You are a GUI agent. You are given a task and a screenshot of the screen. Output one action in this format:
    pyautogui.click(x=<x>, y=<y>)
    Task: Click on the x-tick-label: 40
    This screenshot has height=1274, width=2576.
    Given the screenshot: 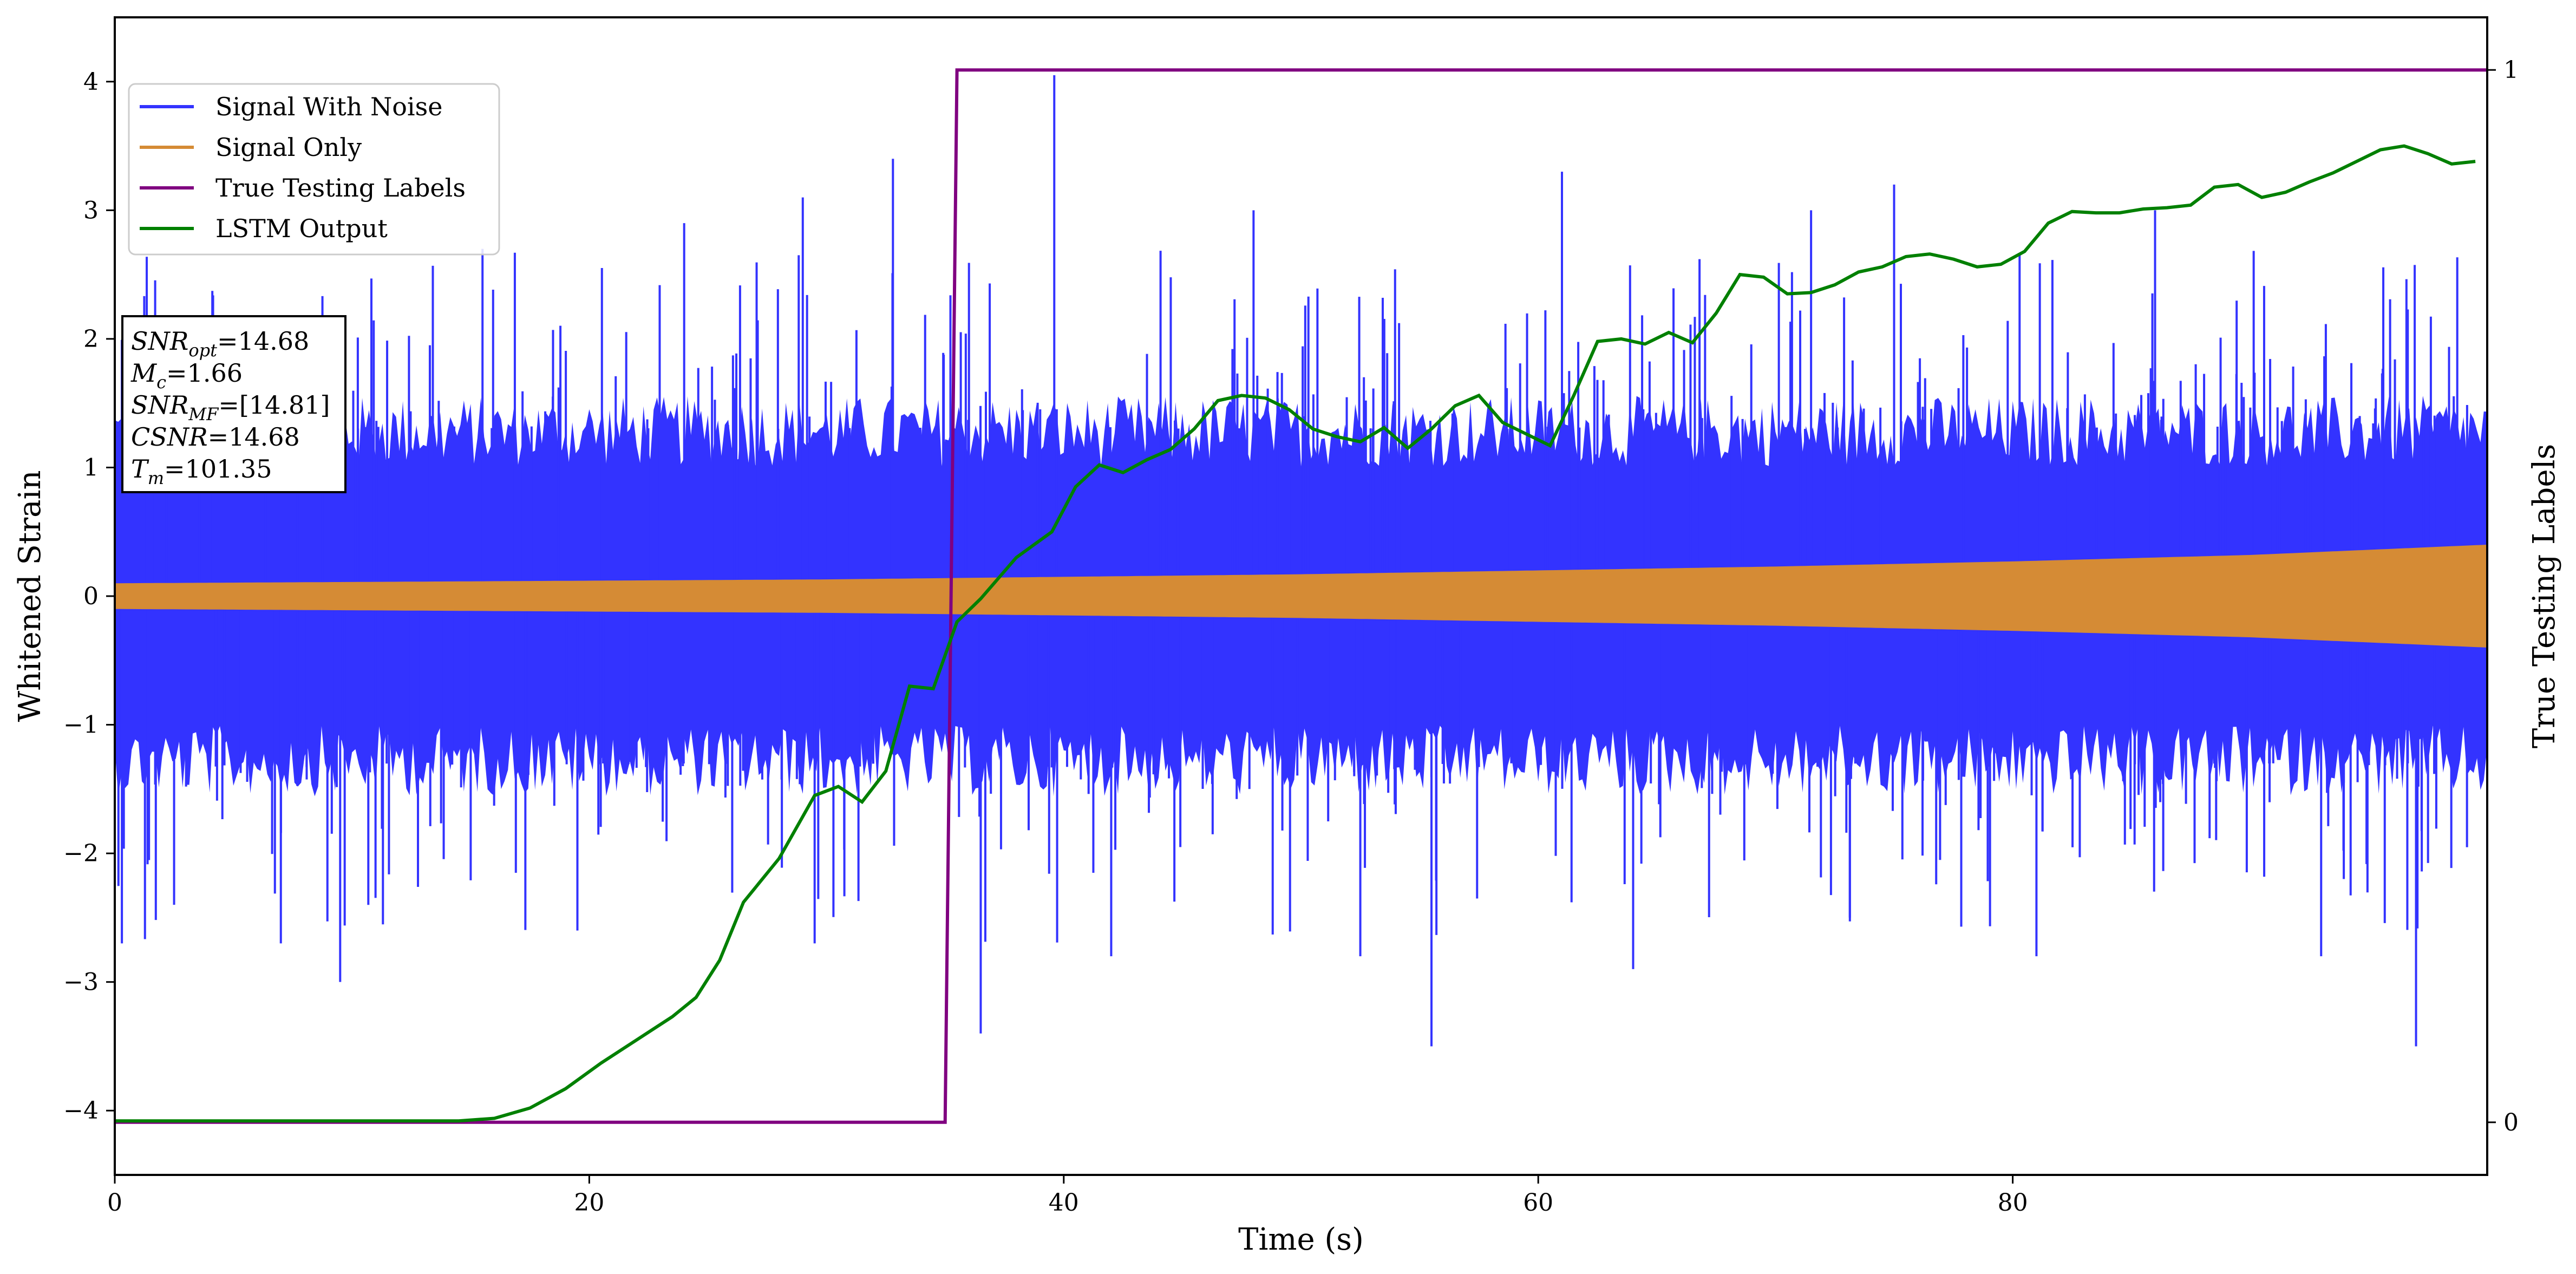 What is the action you would take?
    pyautogui.click(x=1064, y=1203)
    